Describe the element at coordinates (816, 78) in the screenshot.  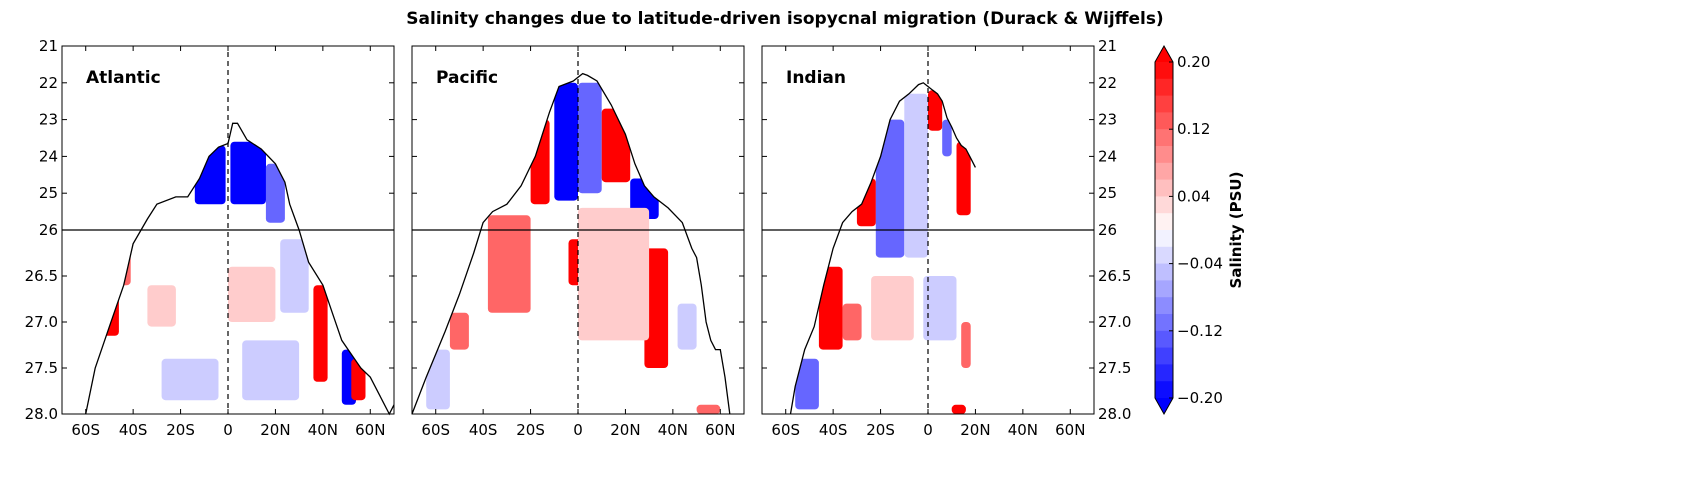
I see `panel-label: Indian` at that location.